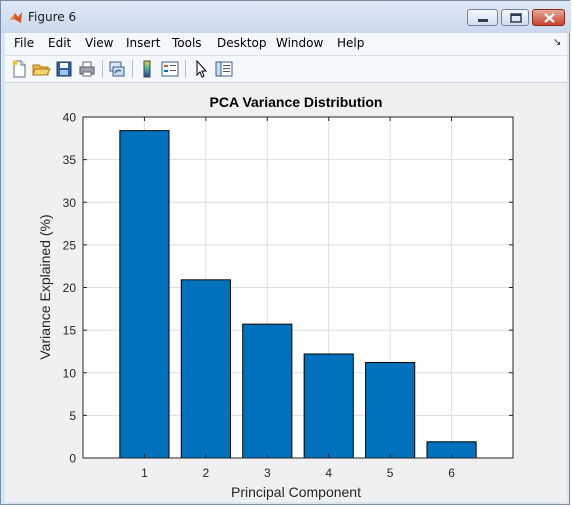  What do you see at coordinates (70, 245) in the screenshot?
I see `y-tick-label: 25` at bounding box center [70, 245].